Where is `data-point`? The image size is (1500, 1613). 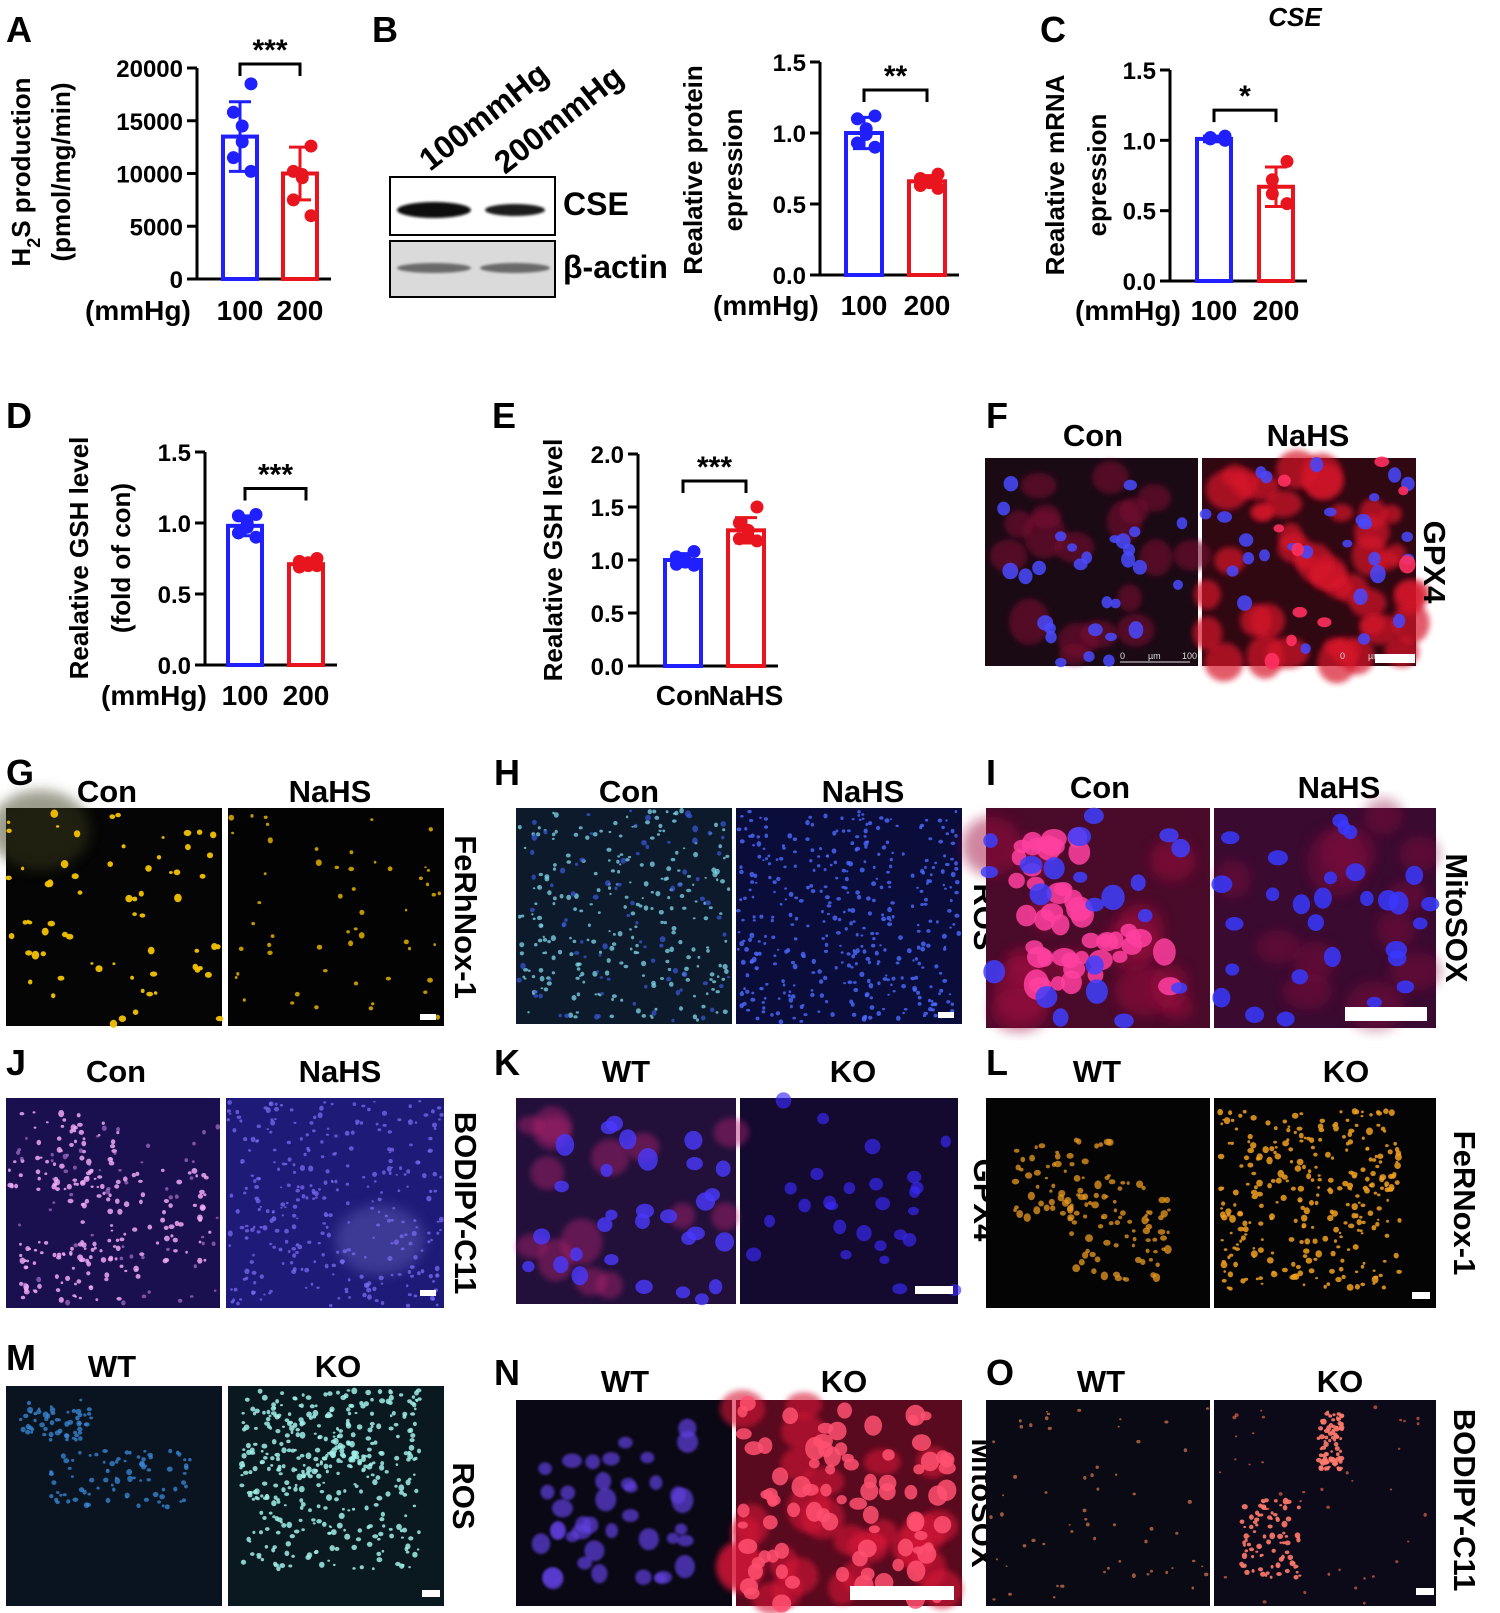 data-point is located at coordinates (238, 533).